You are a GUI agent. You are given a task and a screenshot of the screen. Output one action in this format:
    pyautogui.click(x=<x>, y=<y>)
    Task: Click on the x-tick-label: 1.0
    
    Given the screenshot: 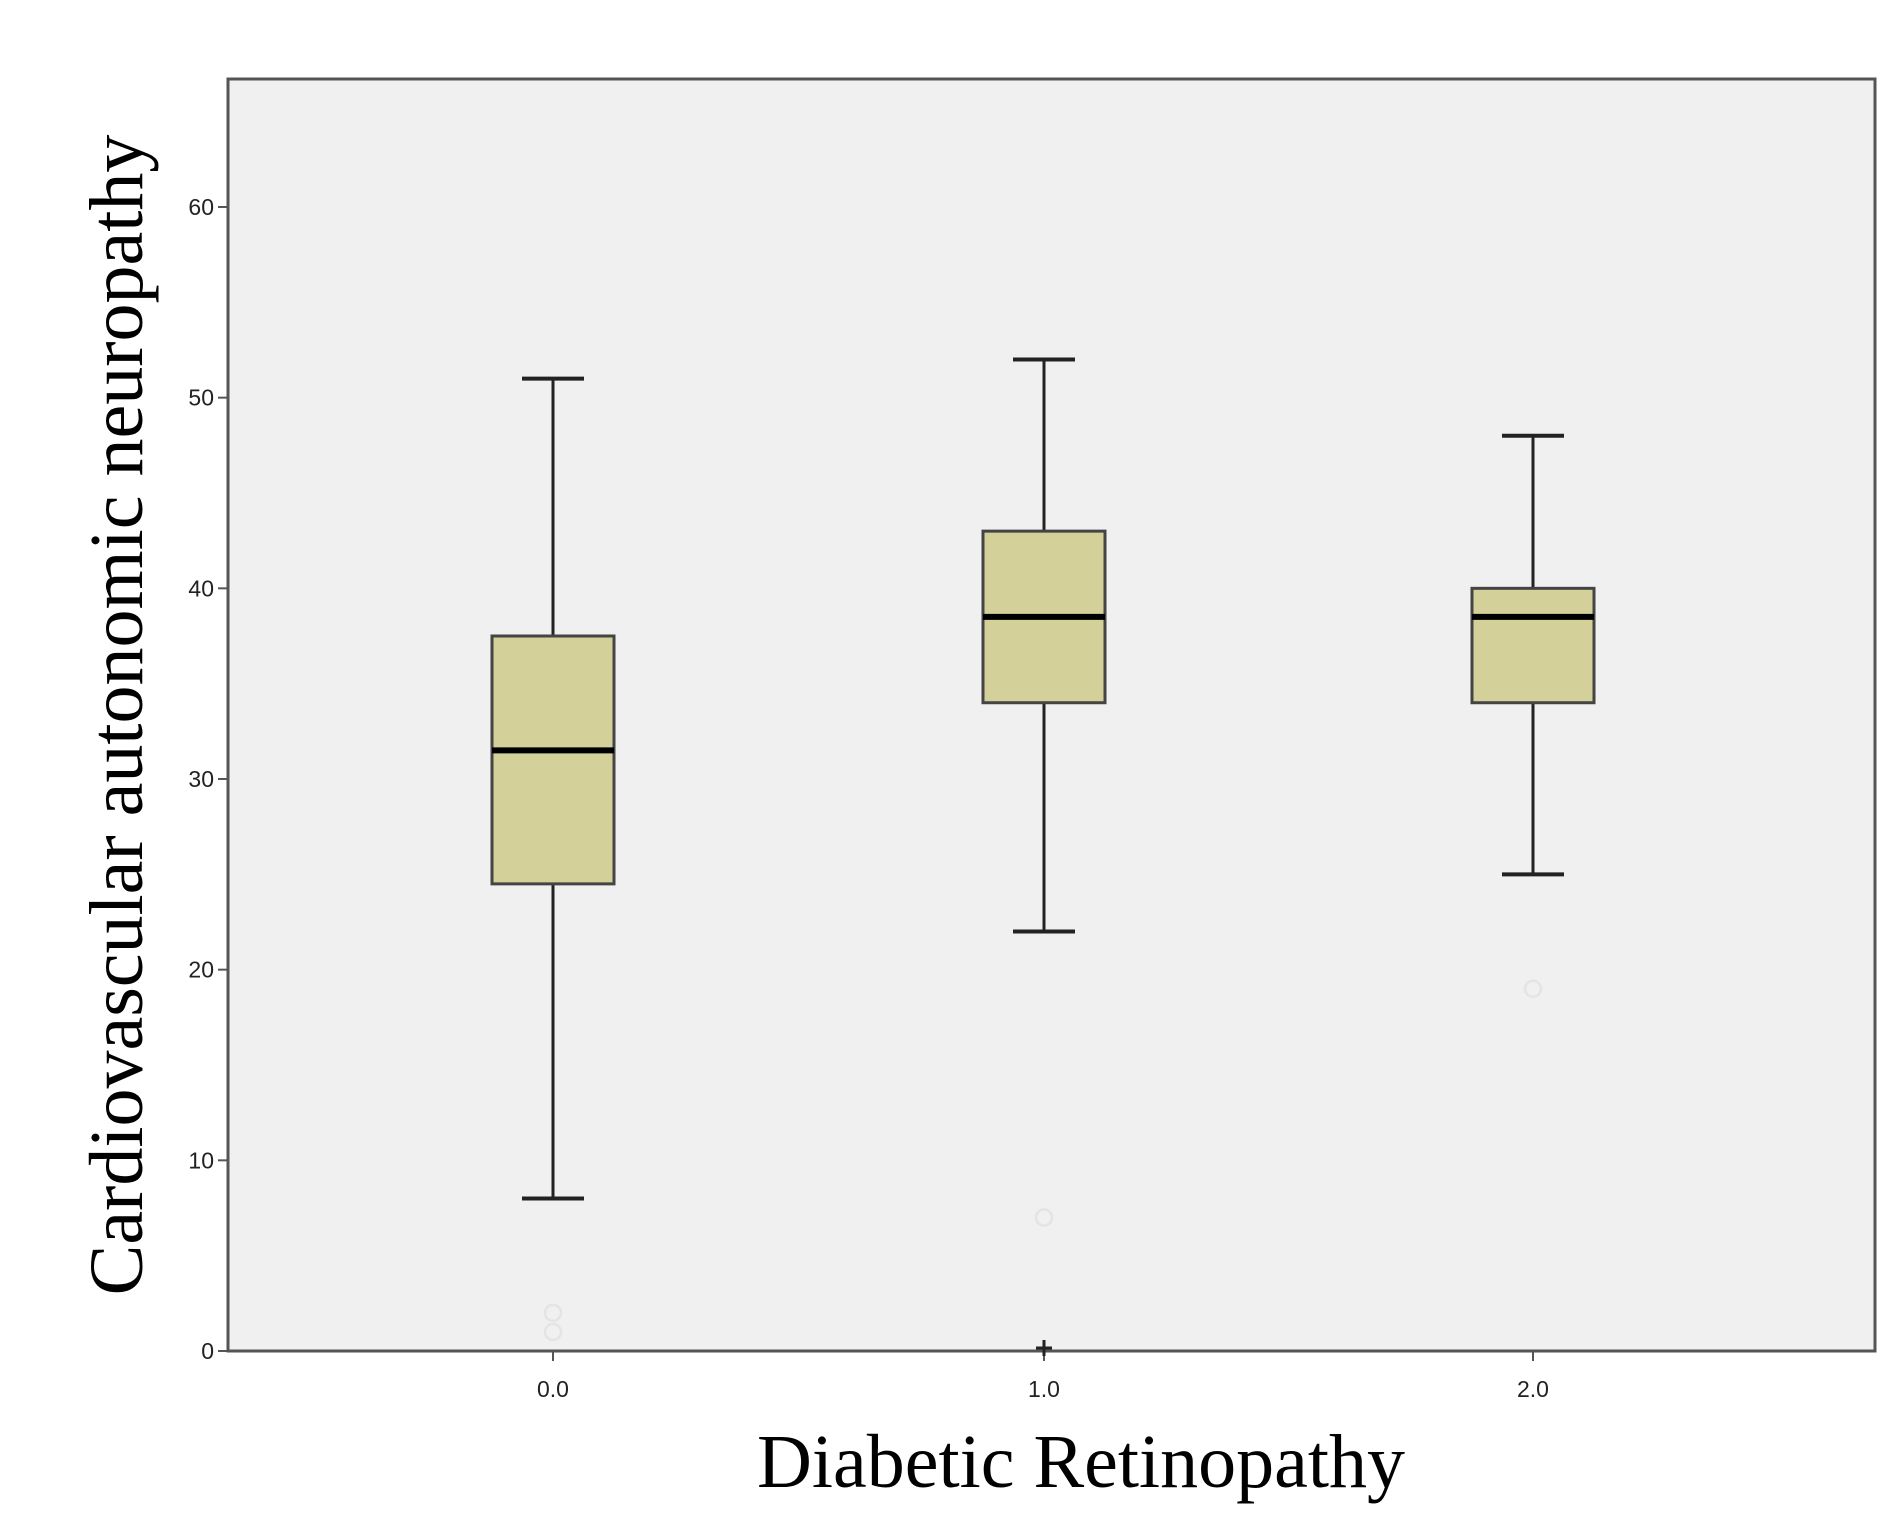 What is the action you would take?
    pyautogui.click(x=1044, y=1389)
    